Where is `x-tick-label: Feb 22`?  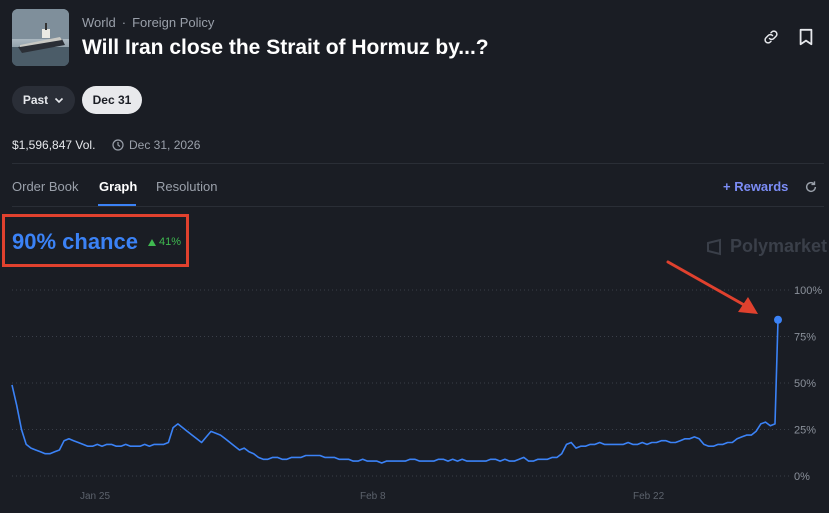
x-tick-label: Feb 22 is located at coordinates (649, 496).